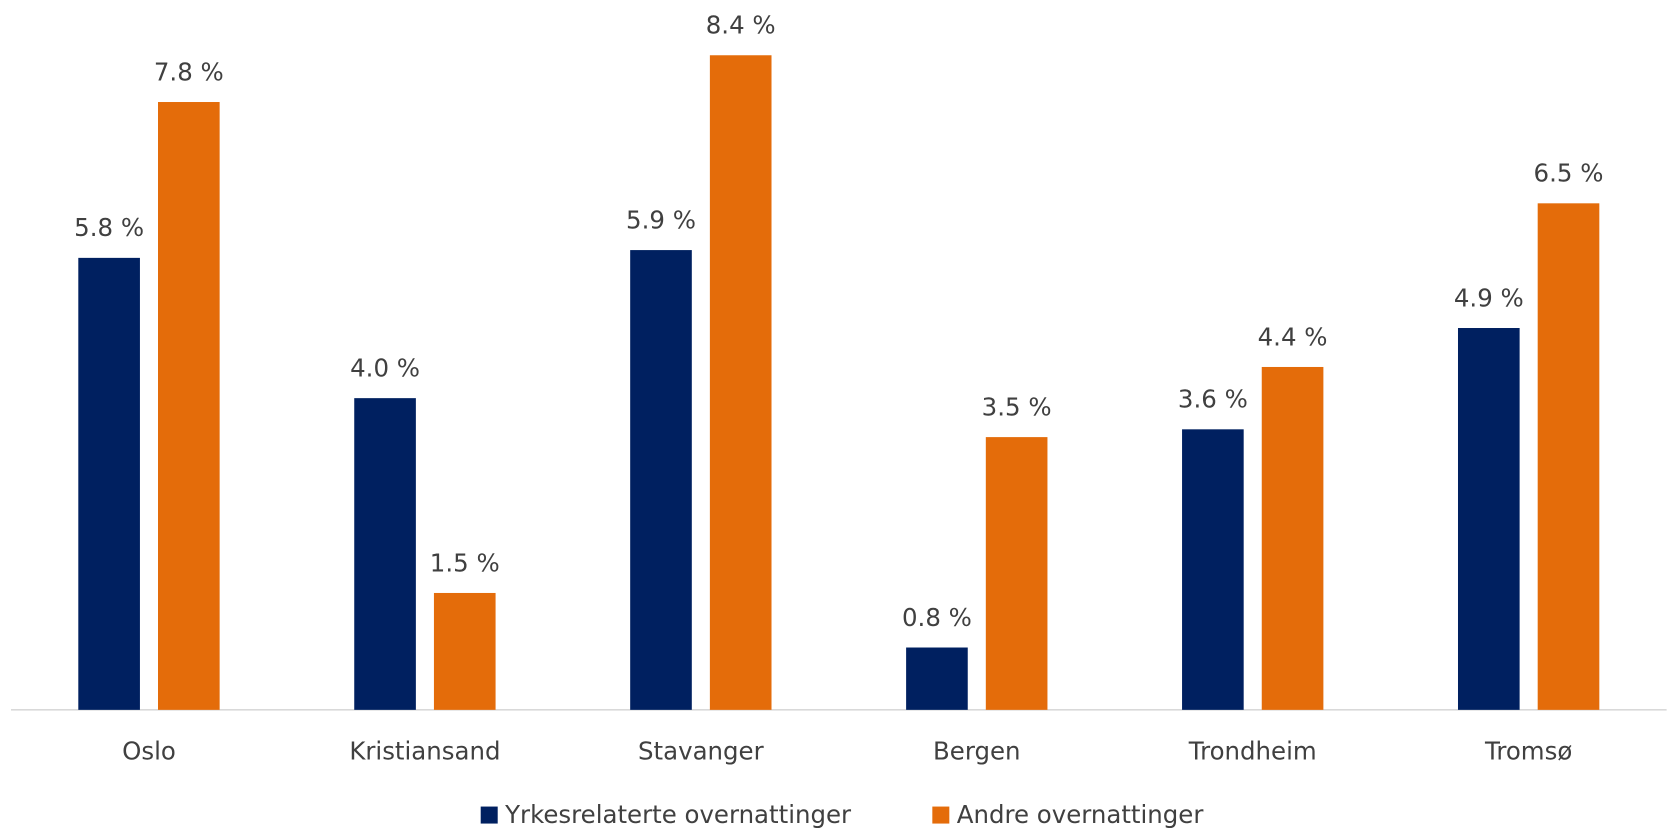 Image resolution: width=1667 pixels, height=831 pixels. What do you see at coordinates (1528, 750) in the screenshot?
I see `x-tick-label: Tromsø` at bounding box center [1528, 750].